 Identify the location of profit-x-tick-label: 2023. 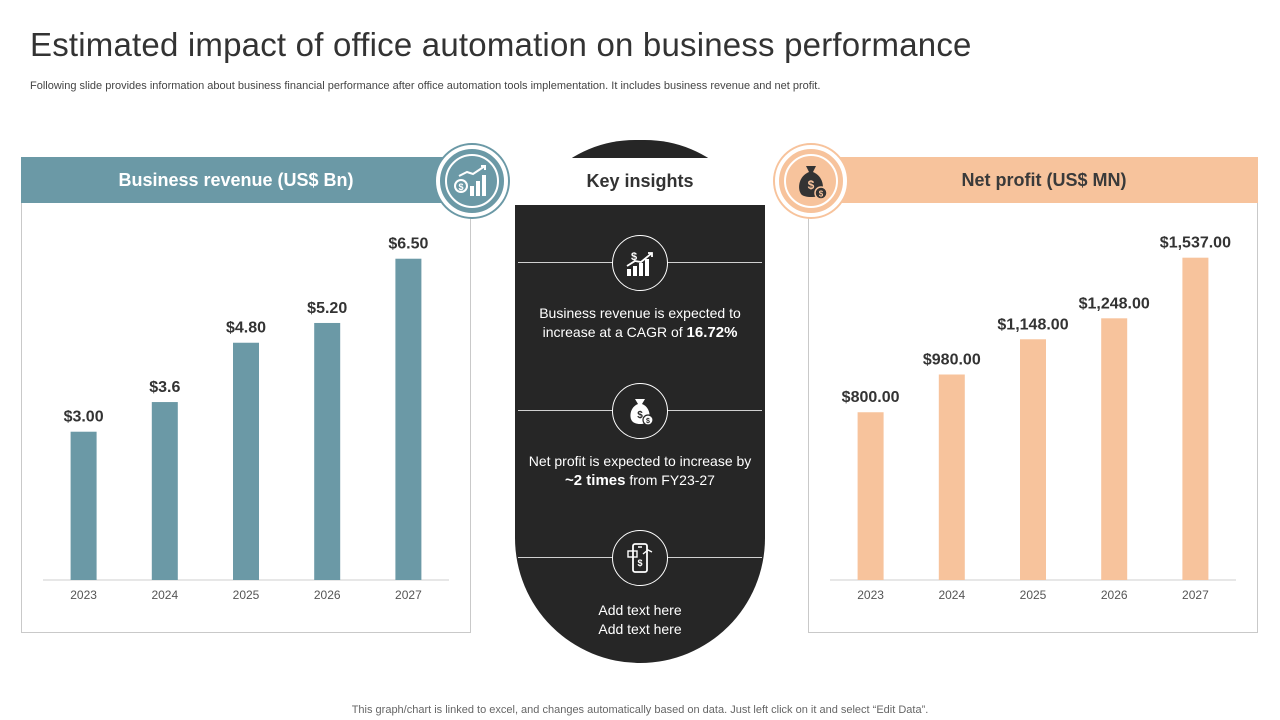
(870, 595).